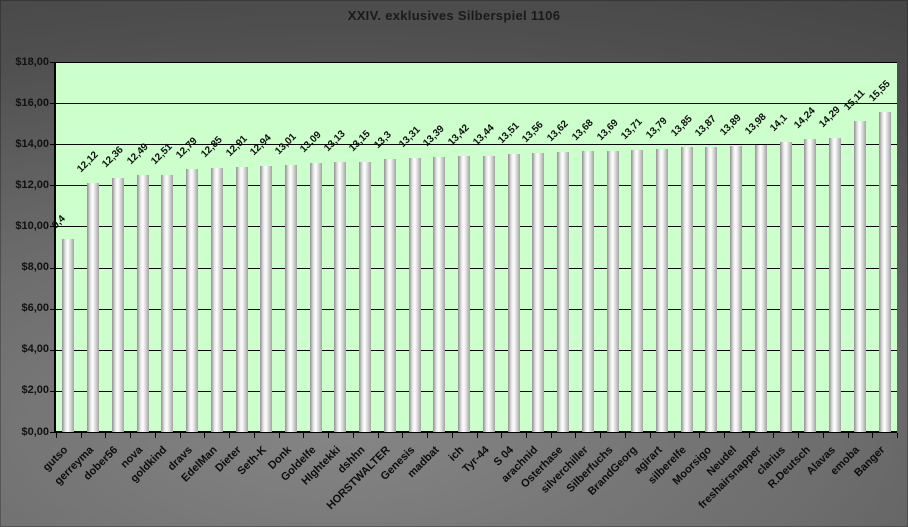 The height and width of the screenshot is (527, 908). What do you see at coordinates (456, 454) in the screenshot?
I see `category-label: ich` at bounding box center [456, 454].